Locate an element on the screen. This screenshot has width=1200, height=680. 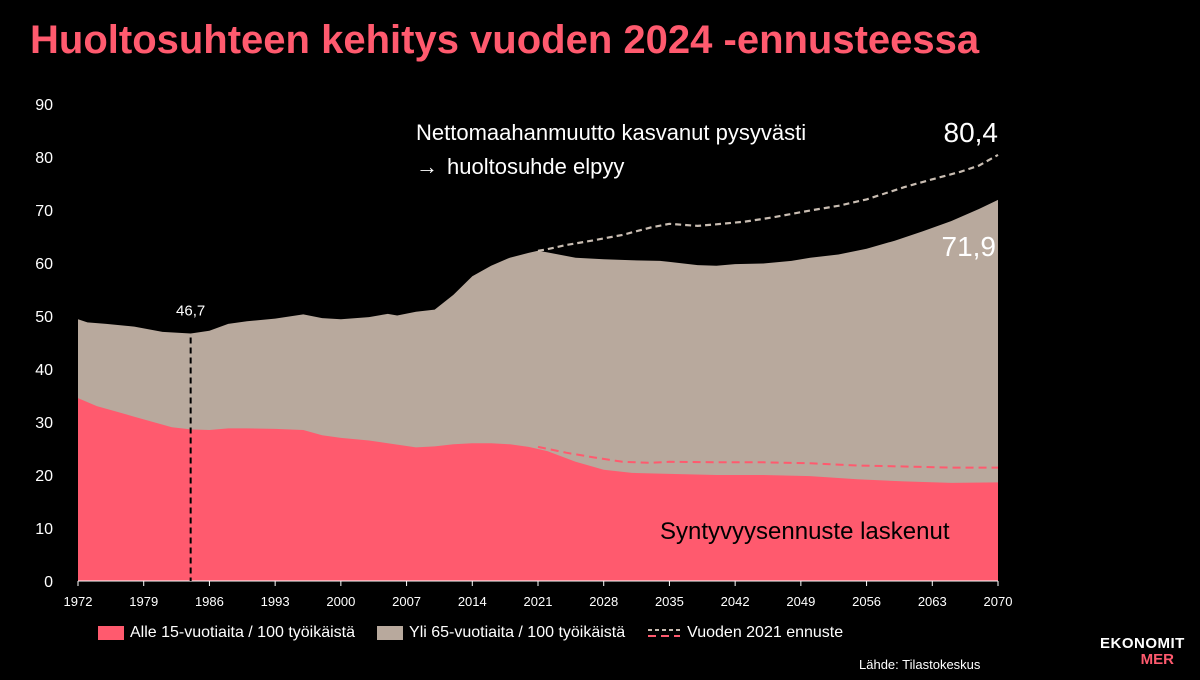
ekonomit-logo: EKONOMIT MER is located at coordinates (1142, 652).